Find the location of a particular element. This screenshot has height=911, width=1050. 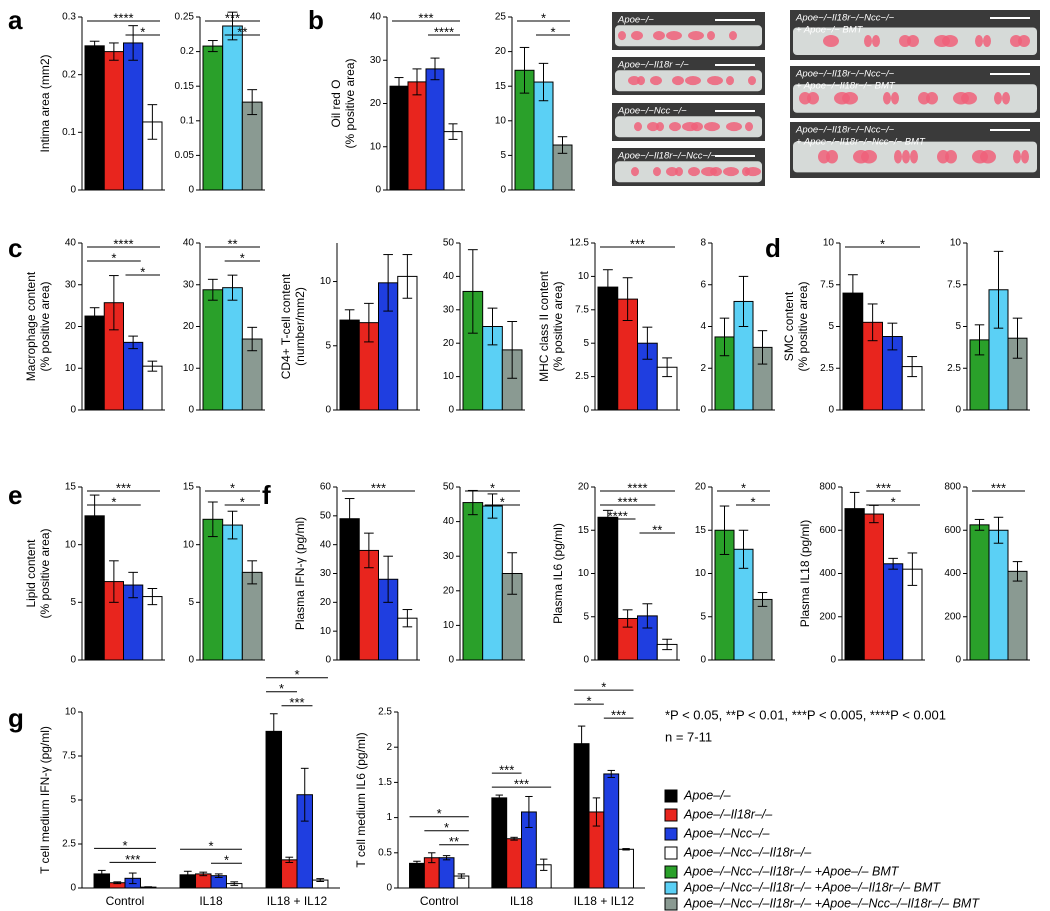

panel-letter: b is located at coordinates (316, 20).